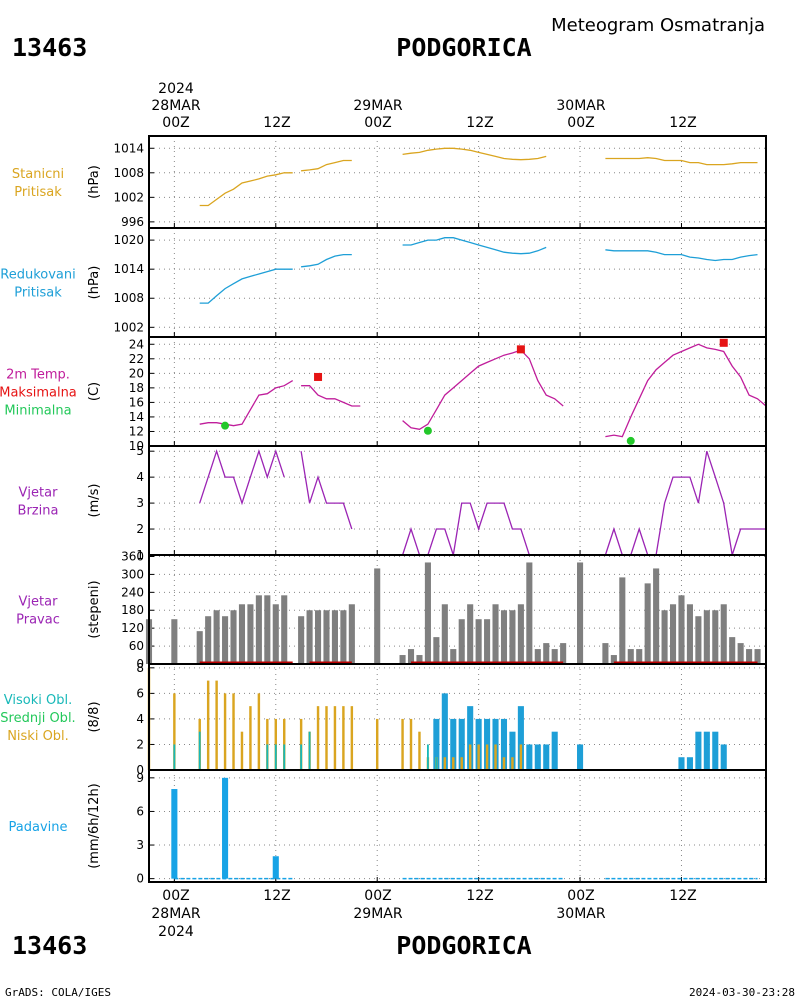 The width and height of the screenshot is (800, 1000). What do you see at coordinates (136, 373) in the screenshot?
I see `temperature-ytick-label-5: 20` at bounding box center [136, 373].